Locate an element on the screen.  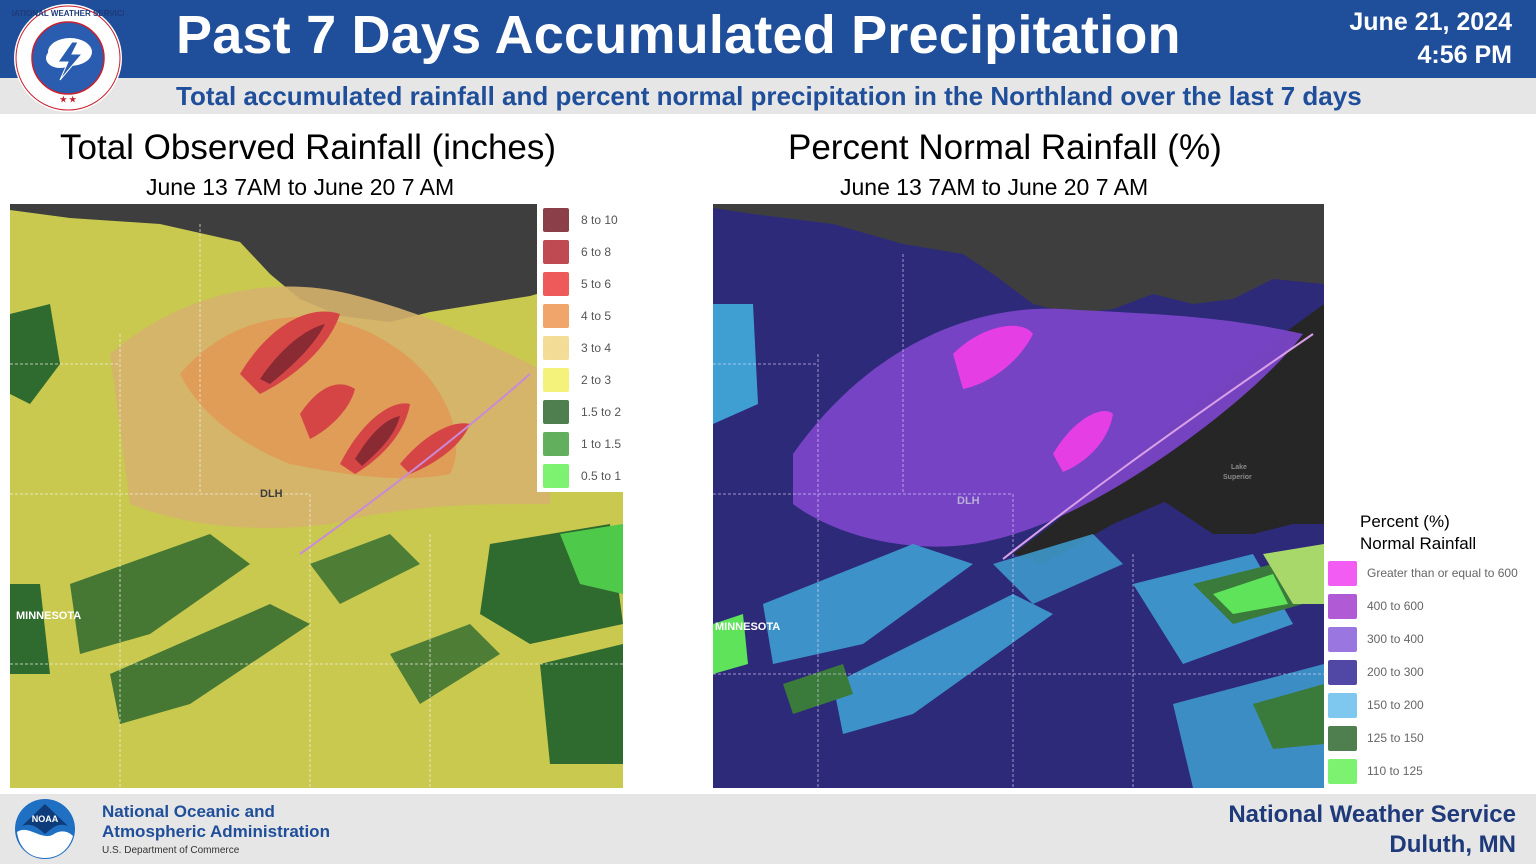
time-text: 4:56 PM is located at coordinates (1464, 55).